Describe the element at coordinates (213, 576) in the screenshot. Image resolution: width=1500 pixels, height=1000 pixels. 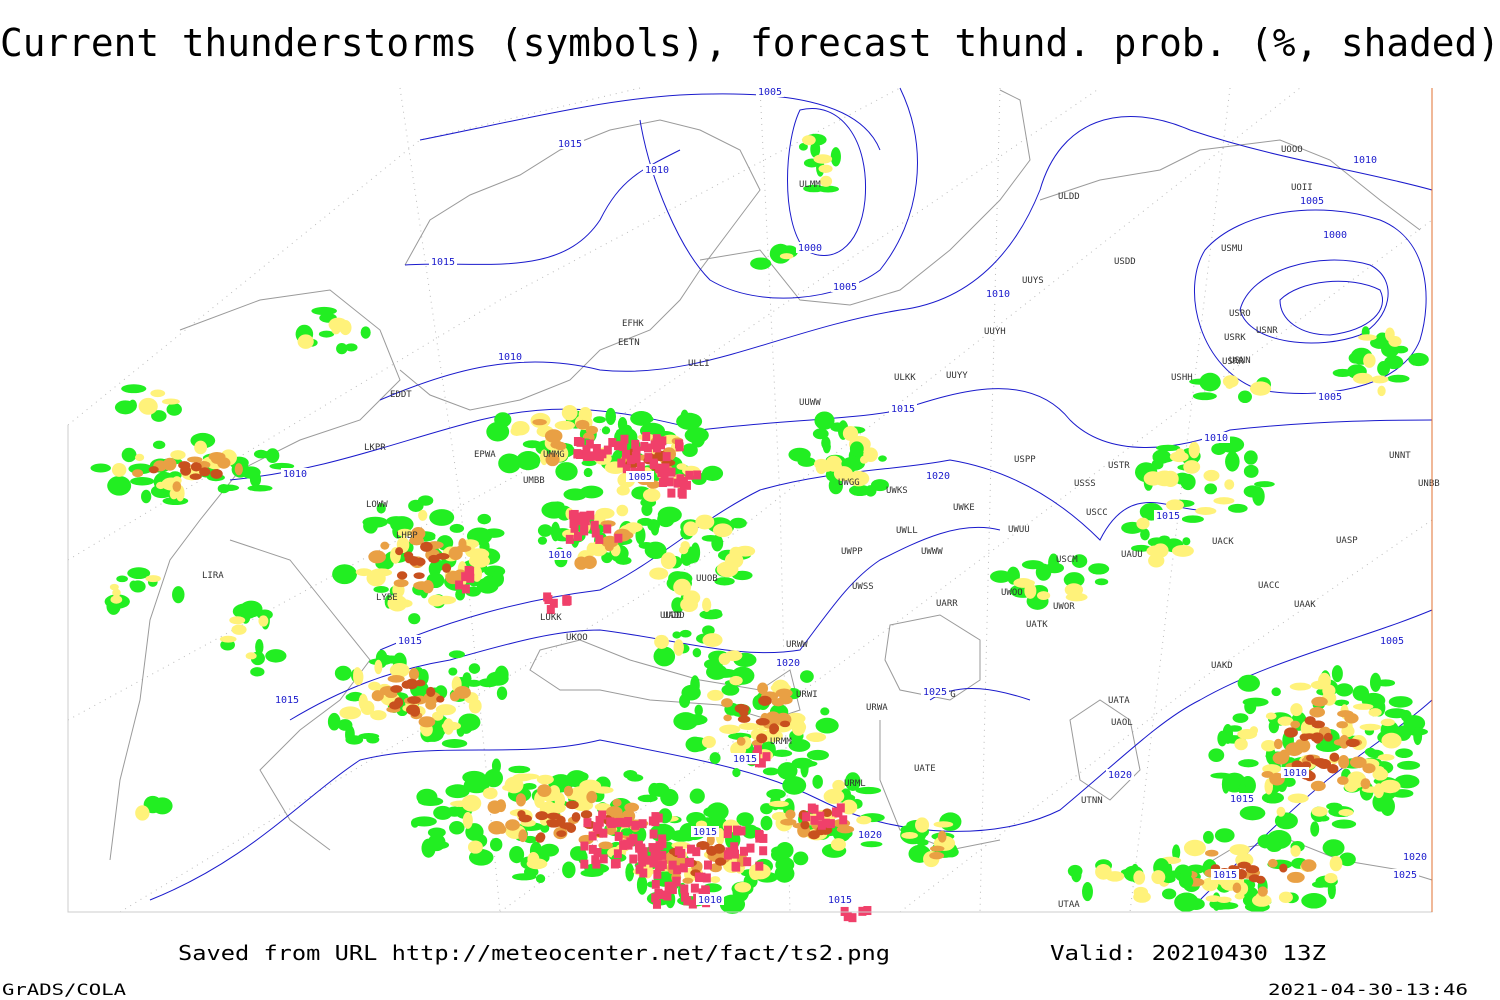
I see `station-label: LIRA` at that location.